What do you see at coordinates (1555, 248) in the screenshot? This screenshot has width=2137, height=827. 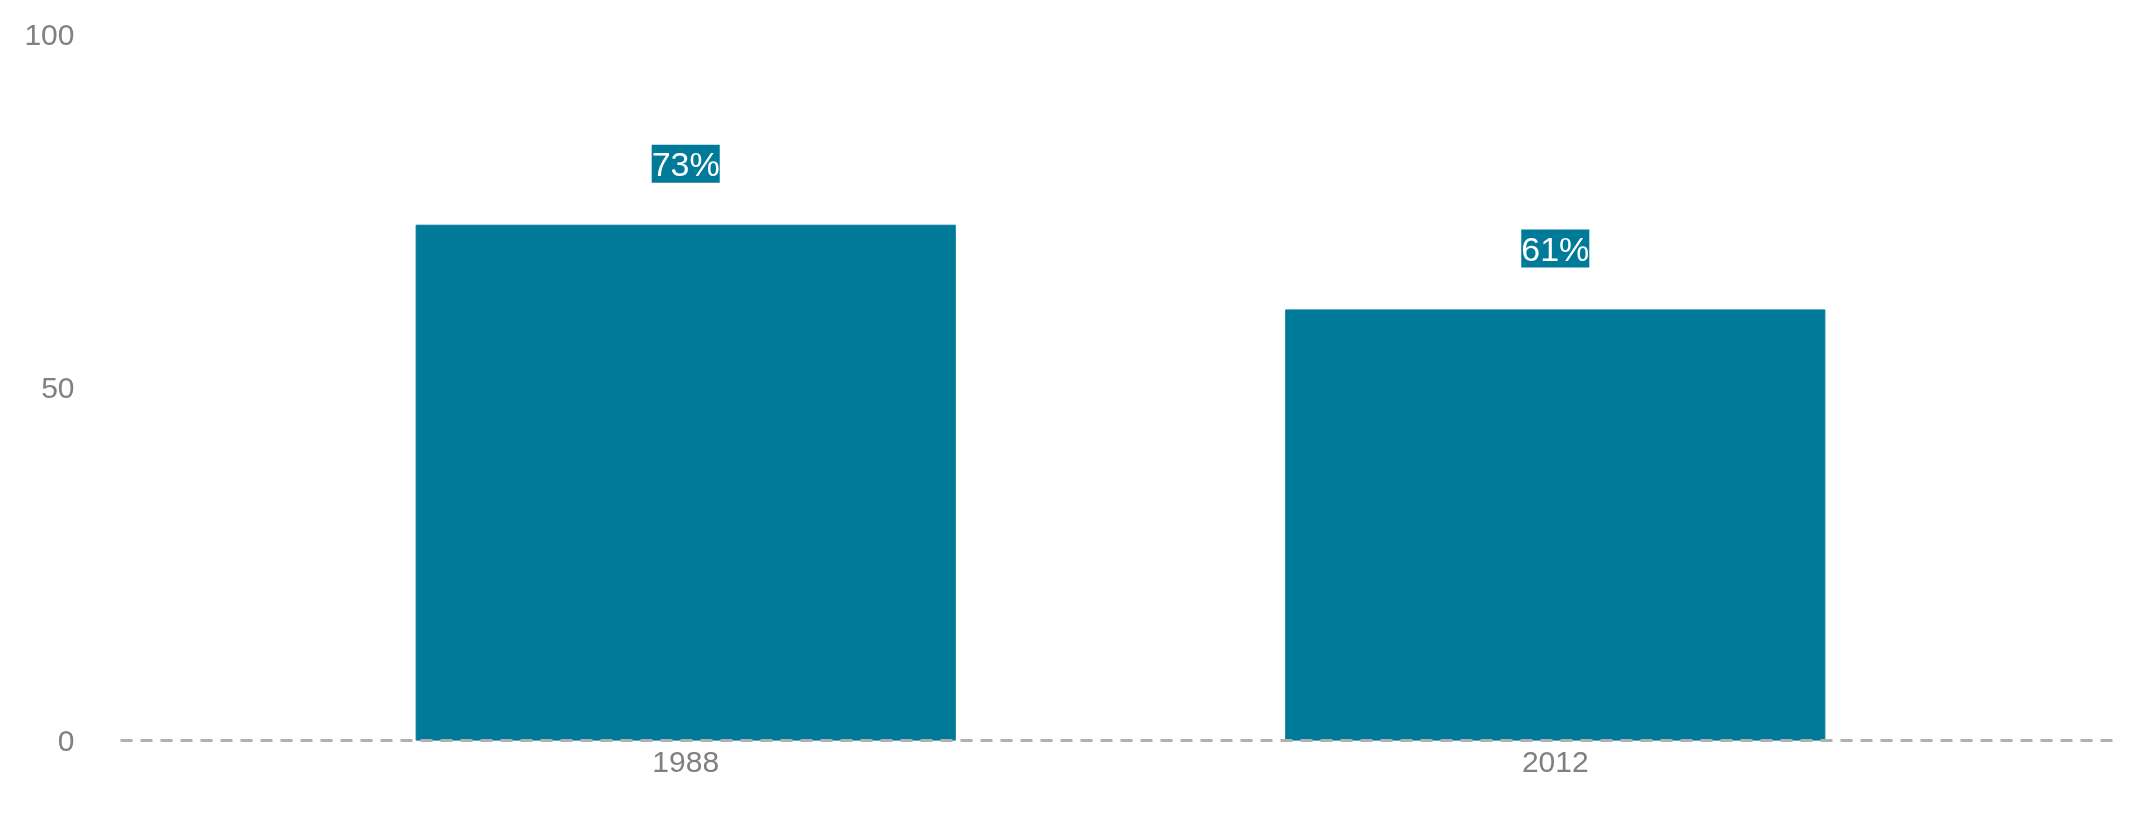 I see `data-label: 61%` at bounding box center [1555, 248].